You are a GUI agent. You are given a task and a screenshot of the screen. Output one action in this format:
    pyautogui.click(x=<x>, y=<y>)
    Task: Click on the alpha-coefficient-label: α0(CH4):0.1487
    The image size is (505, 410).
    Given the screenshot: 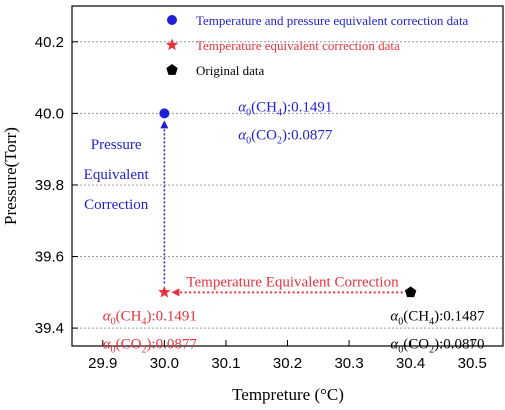 What is the action you would take?
    pyautogui.click(x=437, y=317)
    